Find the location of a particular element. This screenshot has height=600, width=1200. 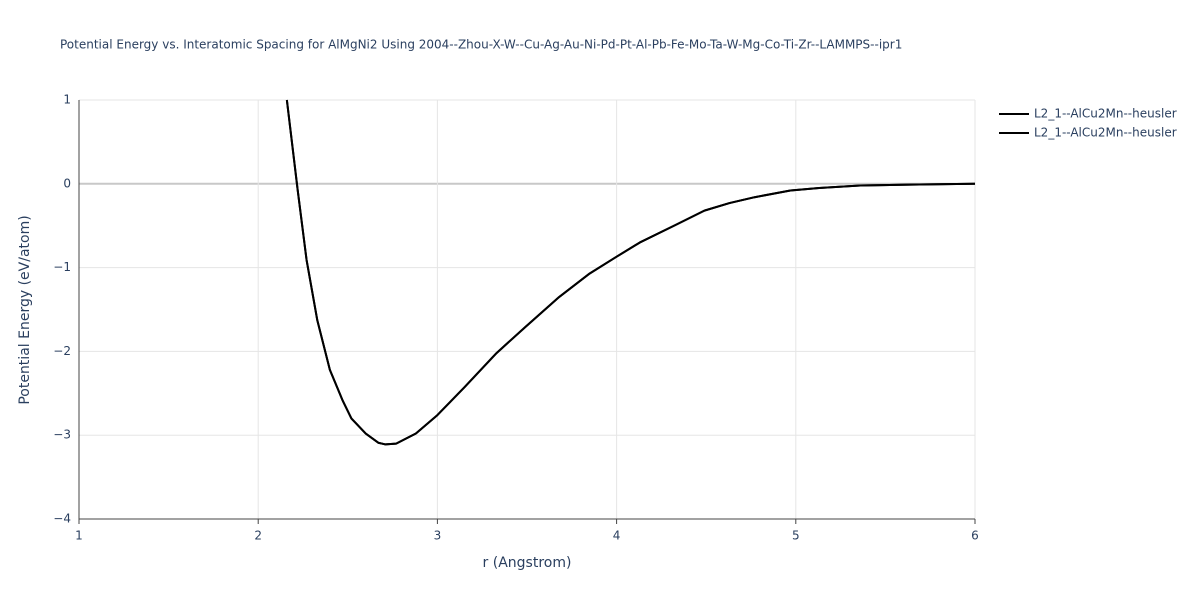

y-tick-label: −1 is located at coordinates (62, 267).